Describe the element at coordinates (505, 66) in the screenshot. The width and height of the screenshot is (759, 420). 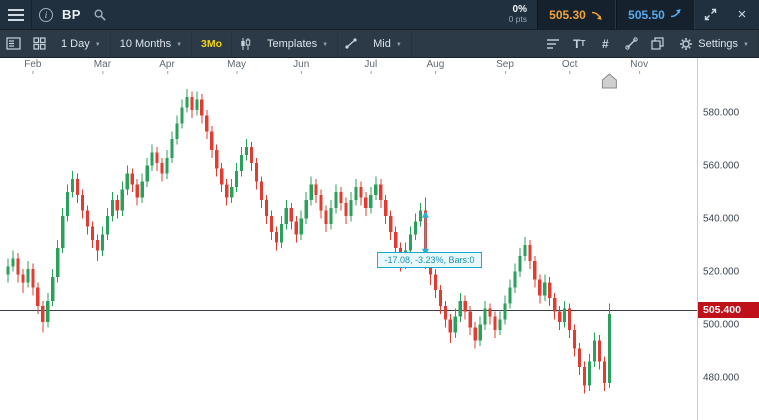
I see `x-axis-month-label: Sep` at that location.